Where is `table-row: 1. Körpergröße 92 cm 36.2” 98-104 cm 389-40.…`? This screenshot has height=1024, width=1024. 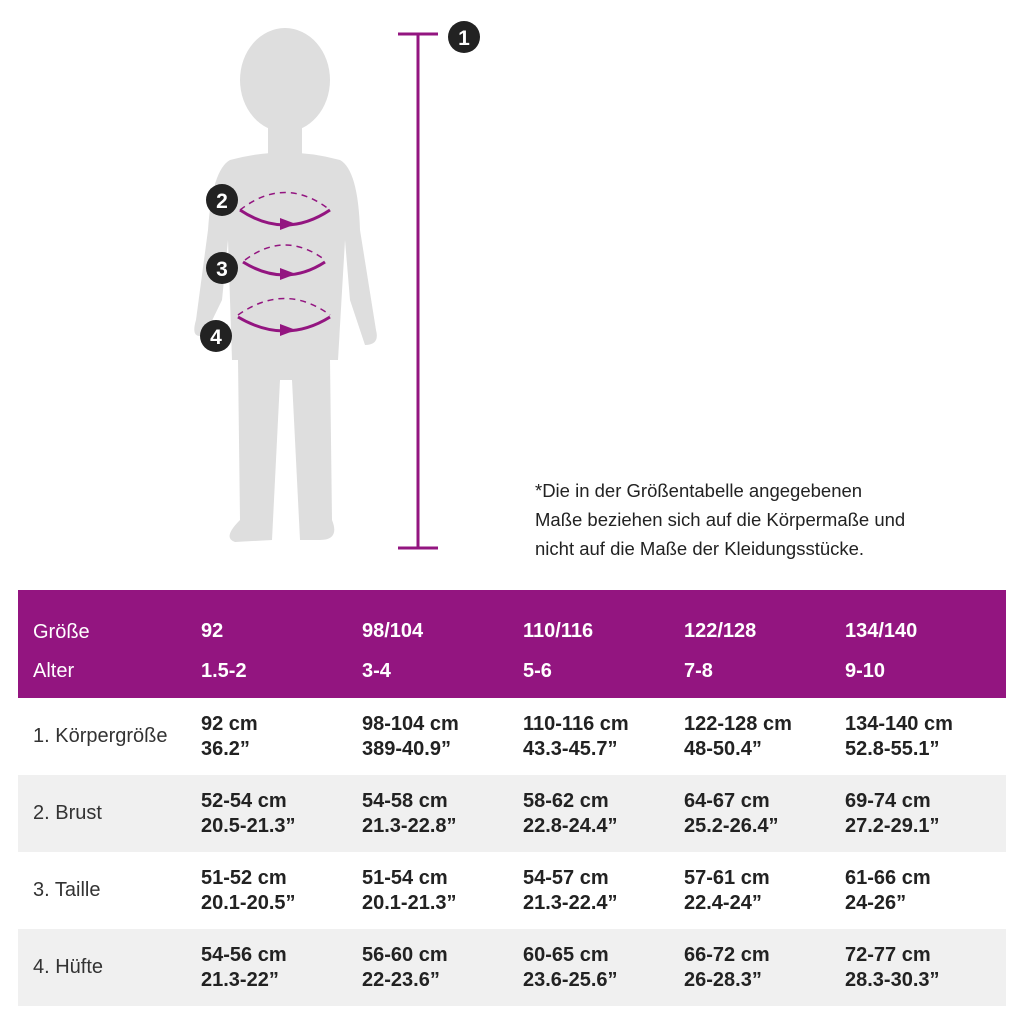
table-row: 1. Körpergröße 92 cm 36.2” 98-104 cm 389-40.… is located at coordinates (512, 736).